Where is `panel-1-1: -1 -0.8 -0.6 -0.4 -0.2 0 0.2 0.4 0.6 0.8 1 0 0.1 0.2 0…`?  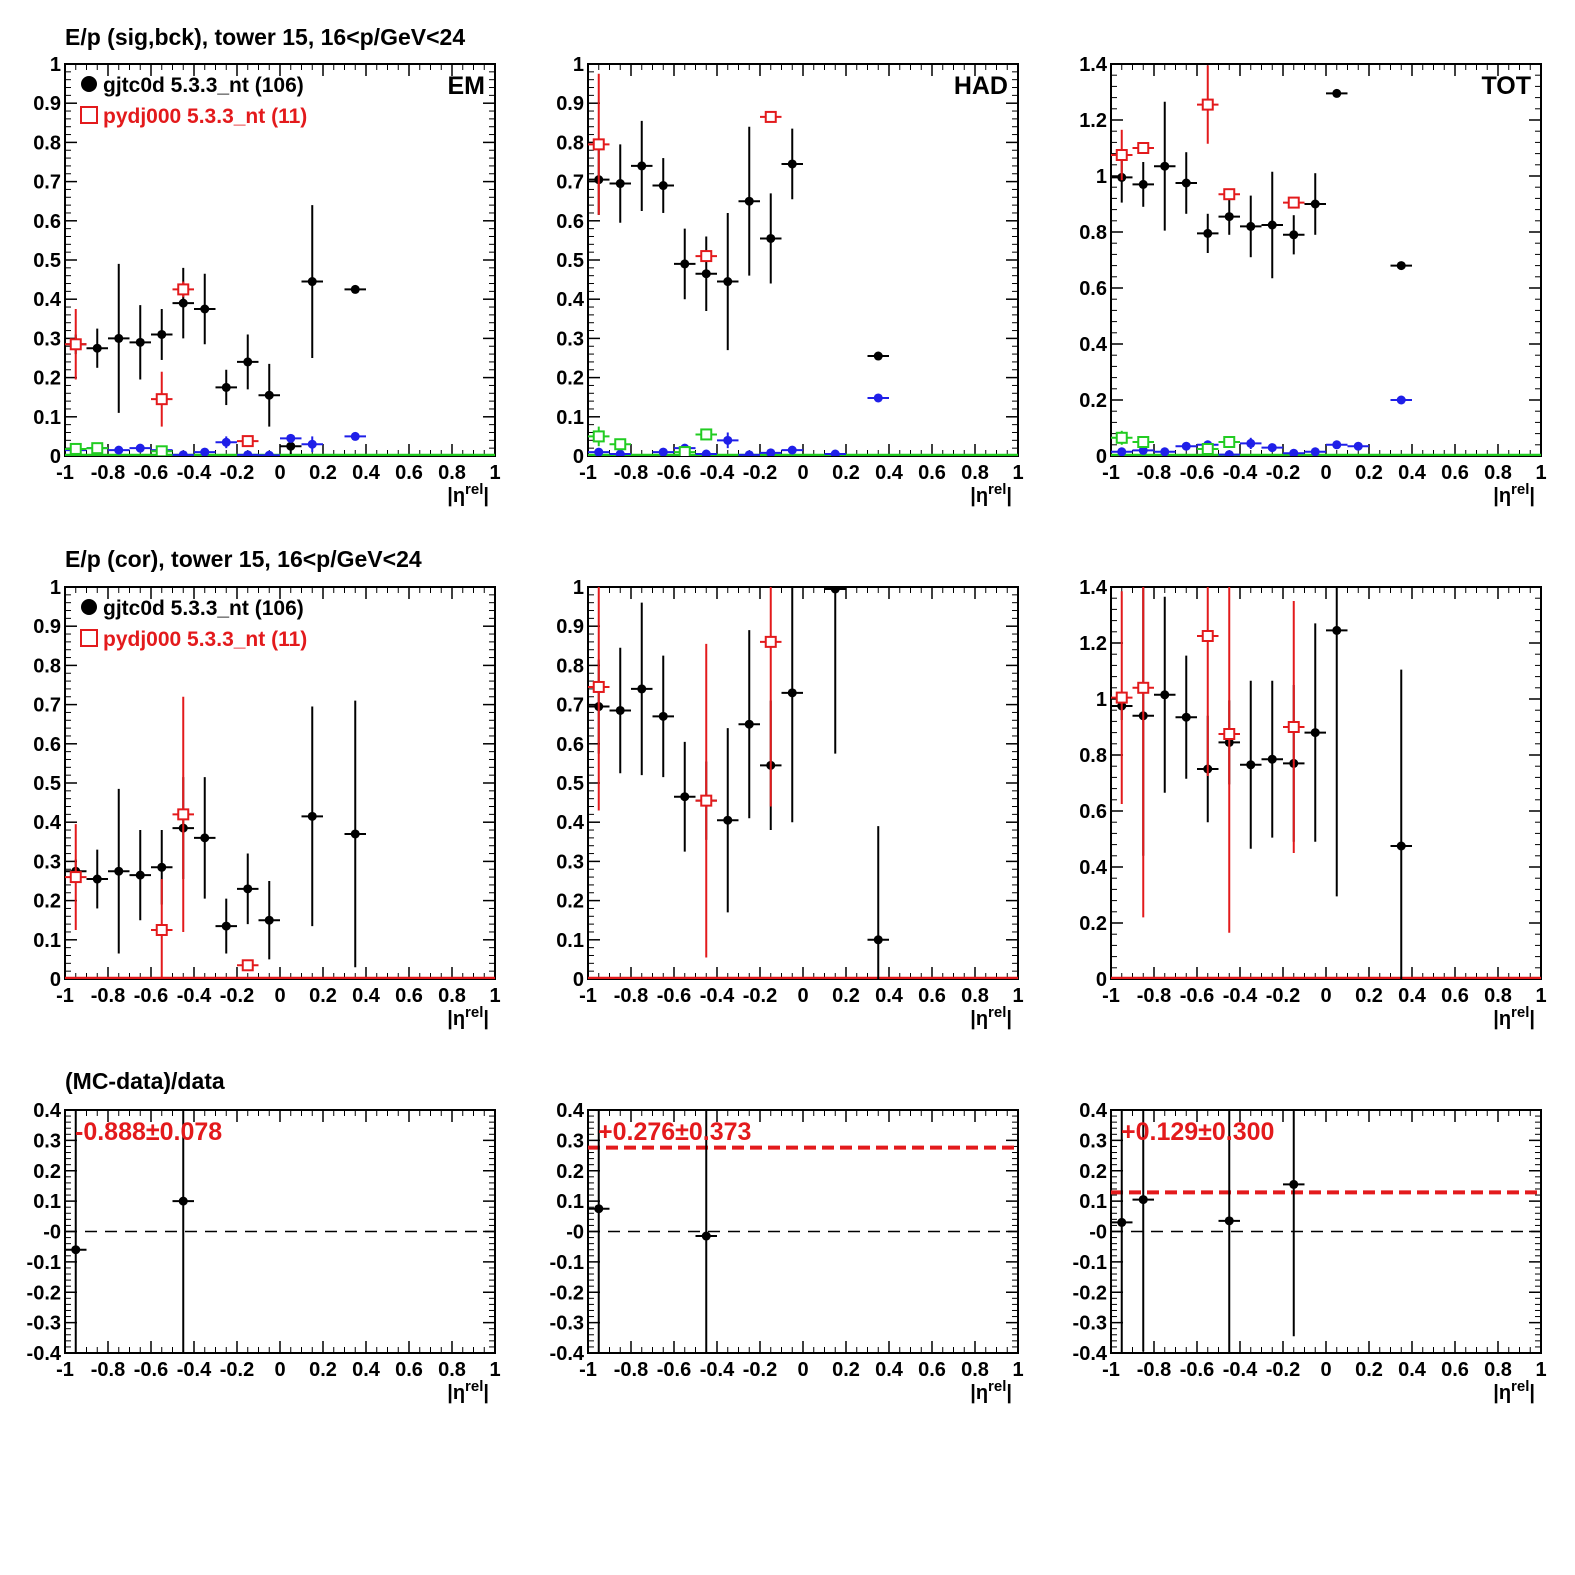
panel-1-1: -1 -0.8 -0.6 -0.4 -0.2 0 0.2 0.4 0.6 0.8 1 0 0.1 0.2 0… is located at coordinates (789, 803).